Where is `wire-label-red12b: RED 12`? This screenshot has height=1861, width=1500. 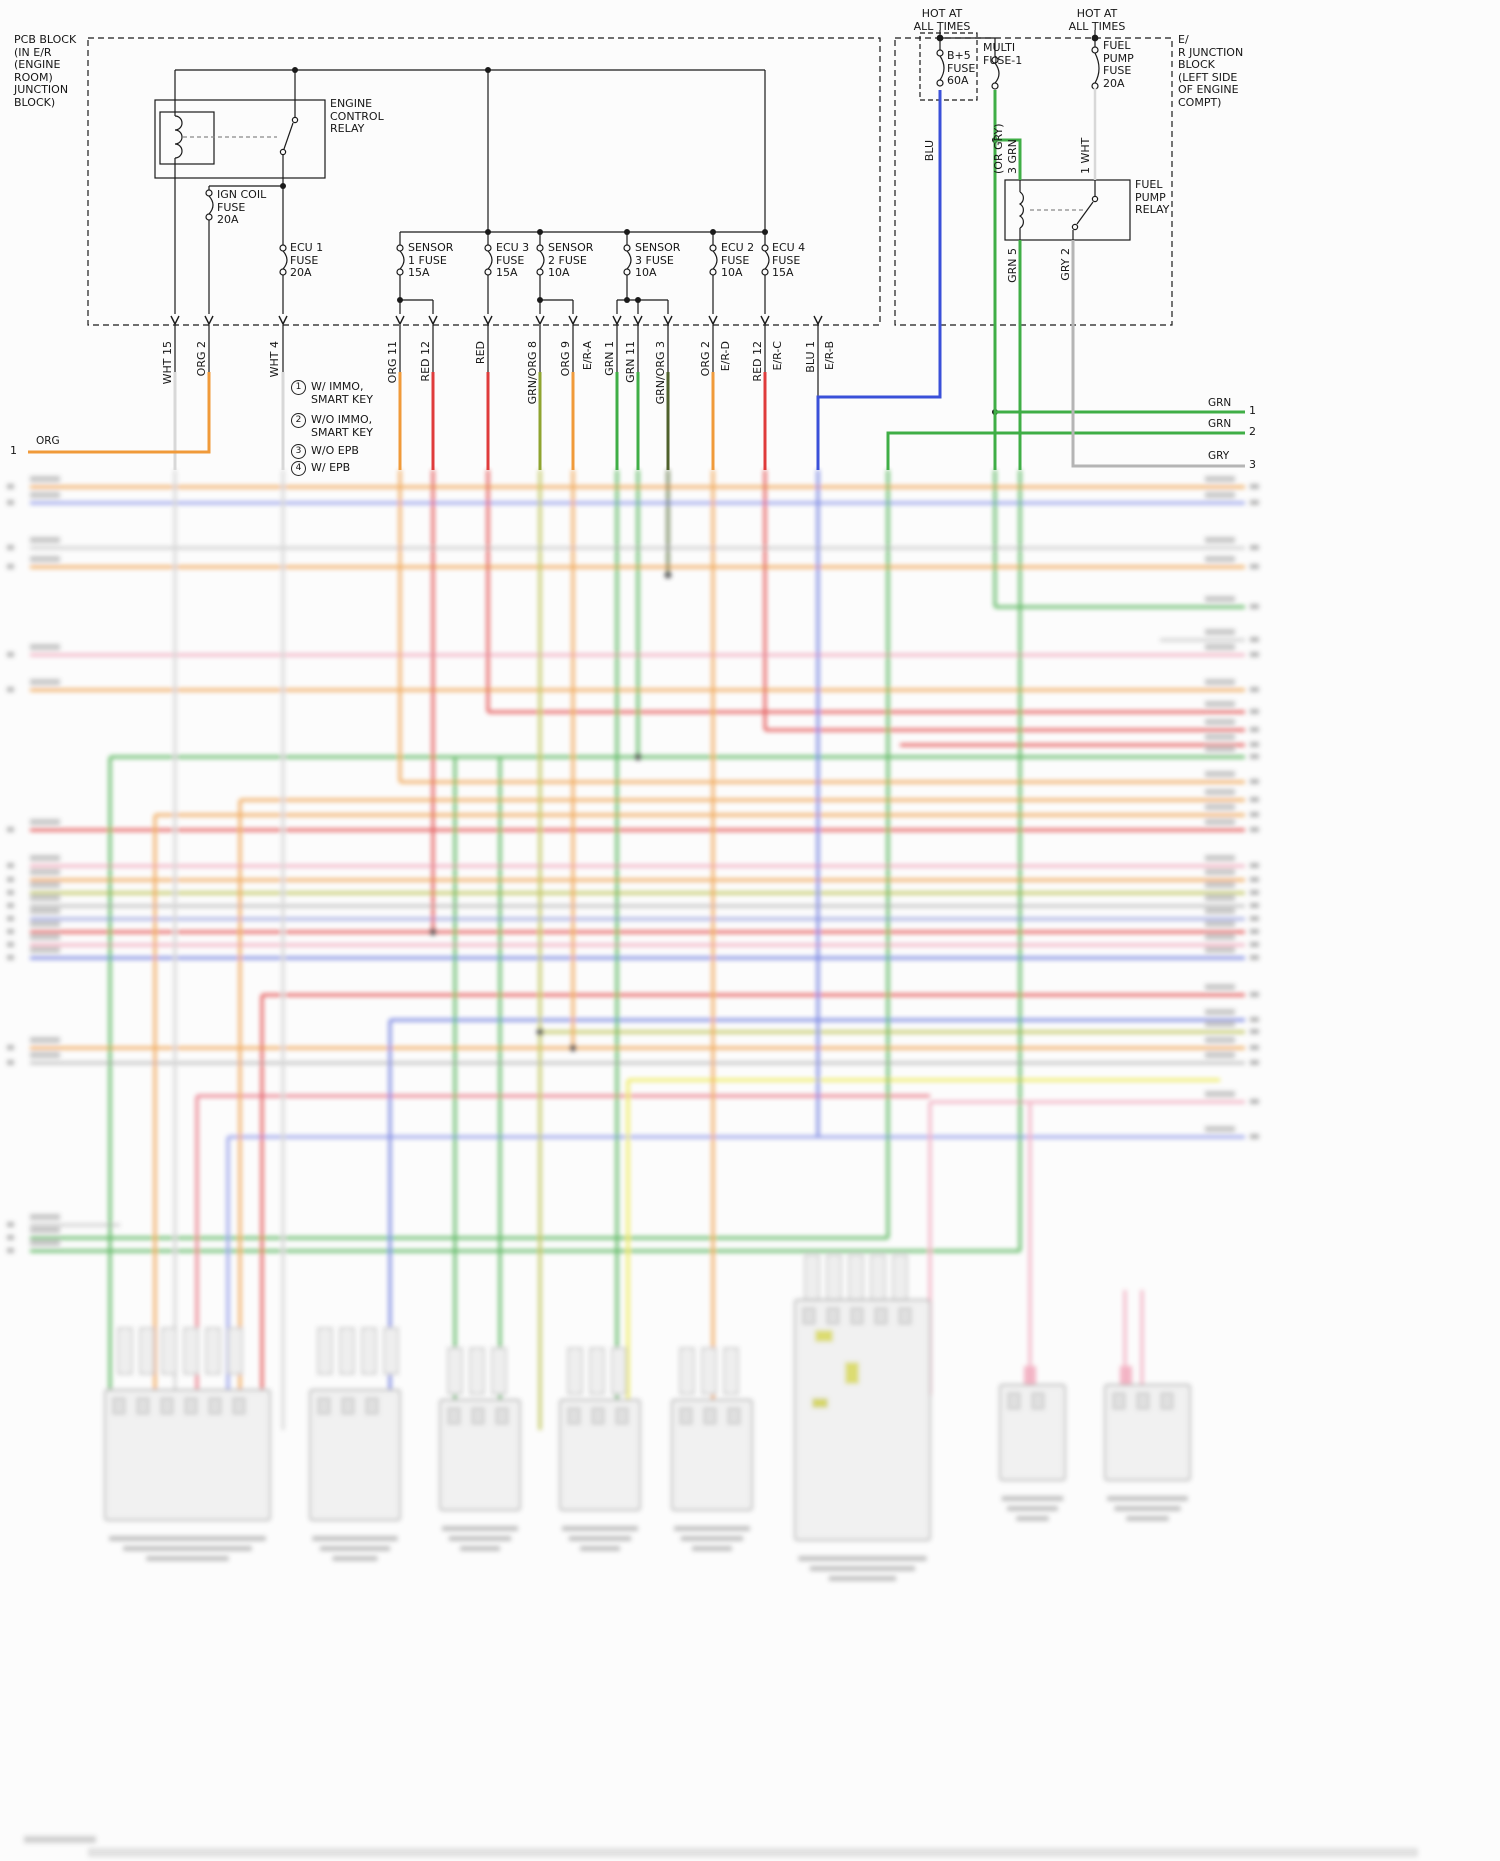
wire-label-red12b: RED 12 is located at coordinates (757, 361).